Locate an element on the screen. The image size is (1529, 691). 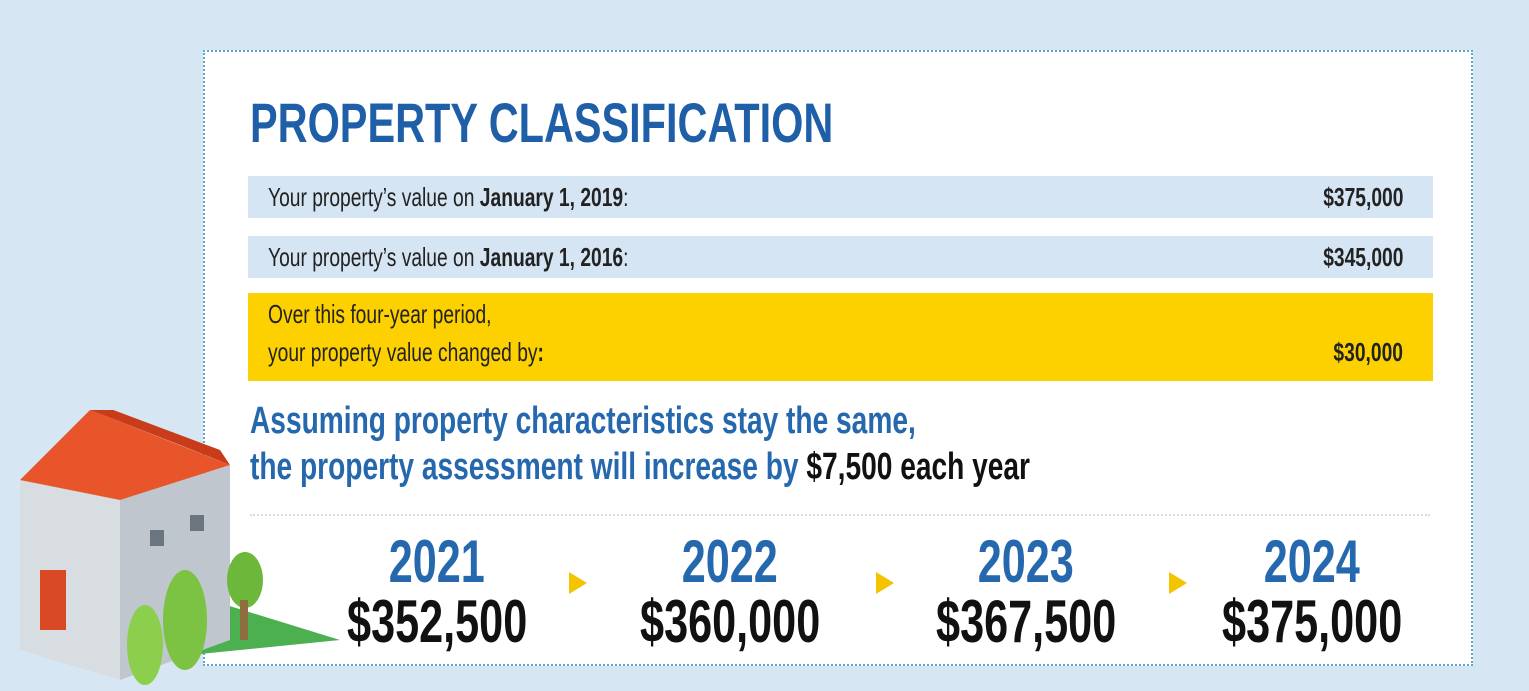
title-text: PROPERTY CLASSIFICATION is located at coordinates (542, 122).